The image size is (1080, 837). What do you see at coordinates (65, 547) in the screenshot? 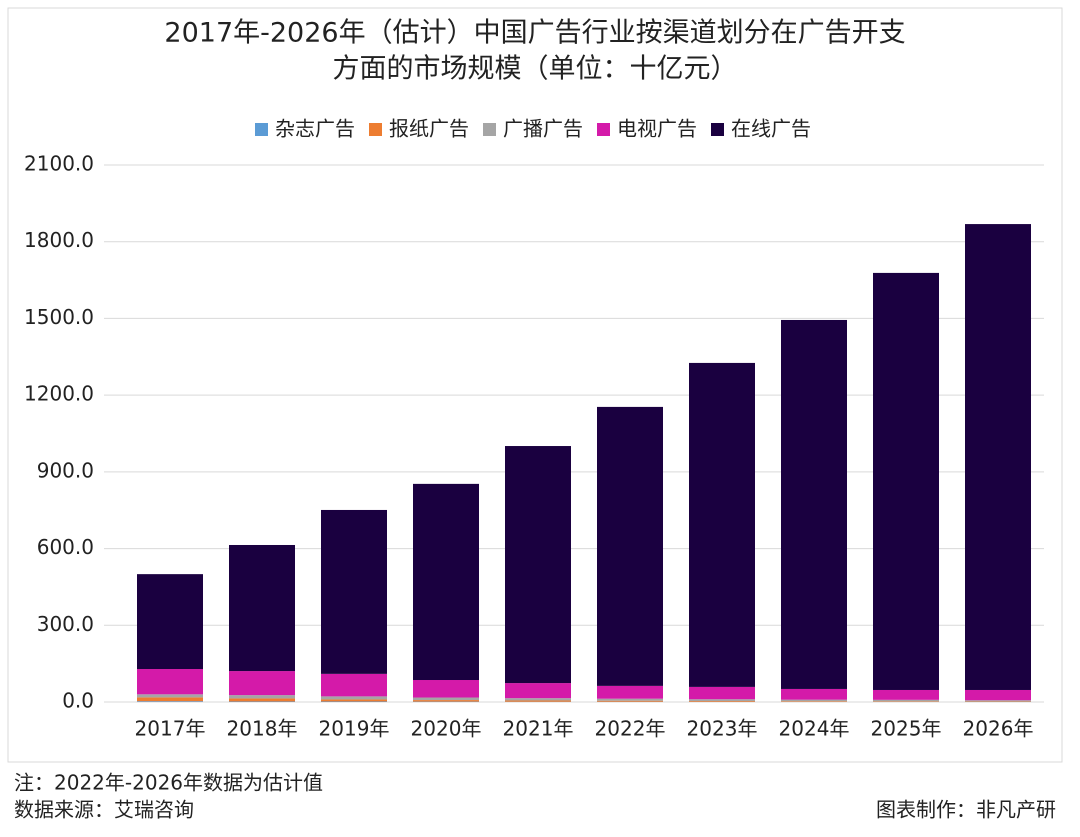
I see `y-tick-label: 600.0` at bounding box center [65, 547].